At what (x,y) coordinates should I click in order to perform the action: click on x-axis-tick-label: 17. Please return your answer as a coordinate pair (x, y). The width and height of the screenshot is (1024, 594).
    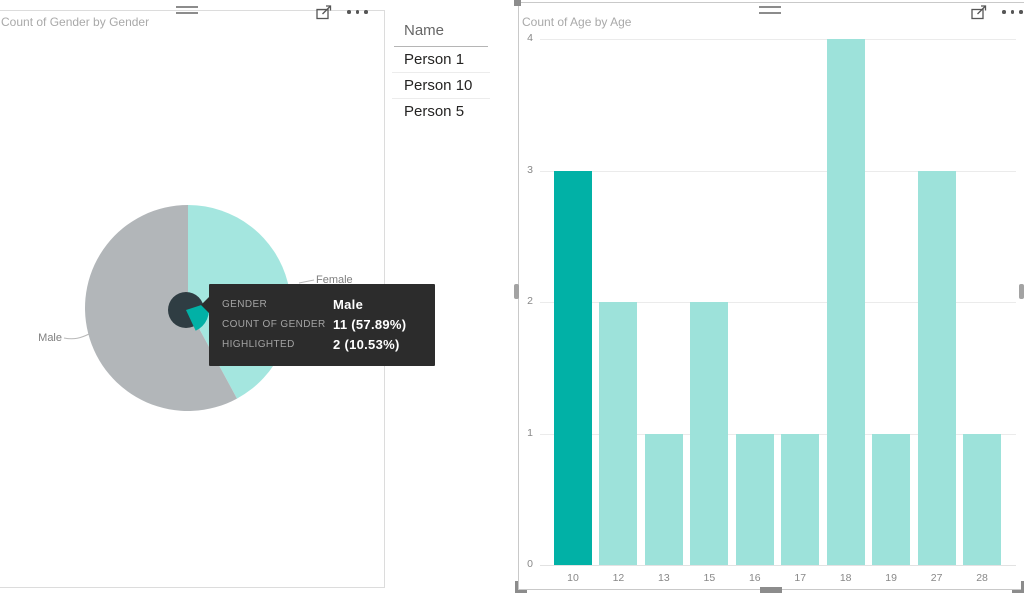
    Looking at the image, I should click on (800, 578).